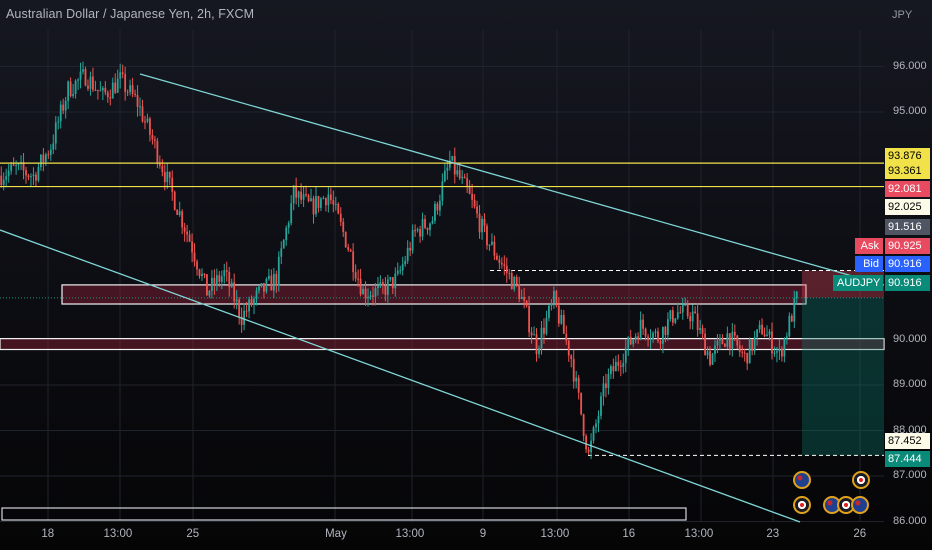 This screenshot has width=932, height=550. I want to click on price-tag-label: Ask, so click(869, 246).